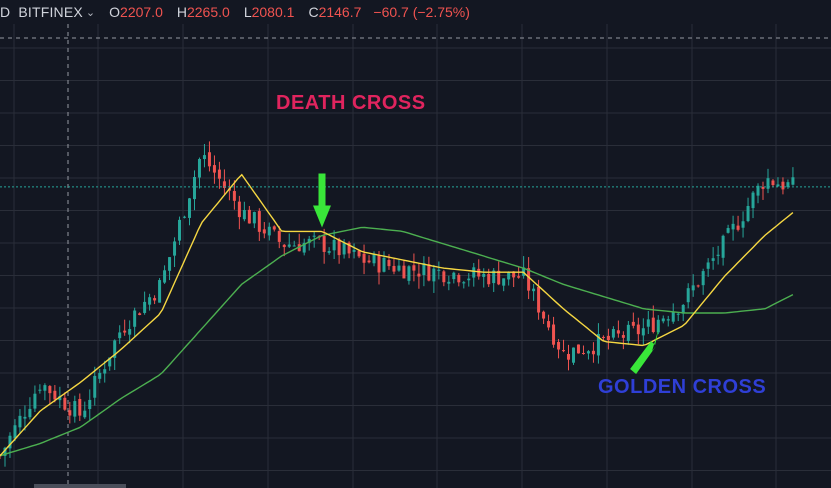 The height and width of the screenshot is (488, 831). Describe the element at coordinates (50, 12) in the screenshot. I see `exchange-label: BITFINEX` at that location.